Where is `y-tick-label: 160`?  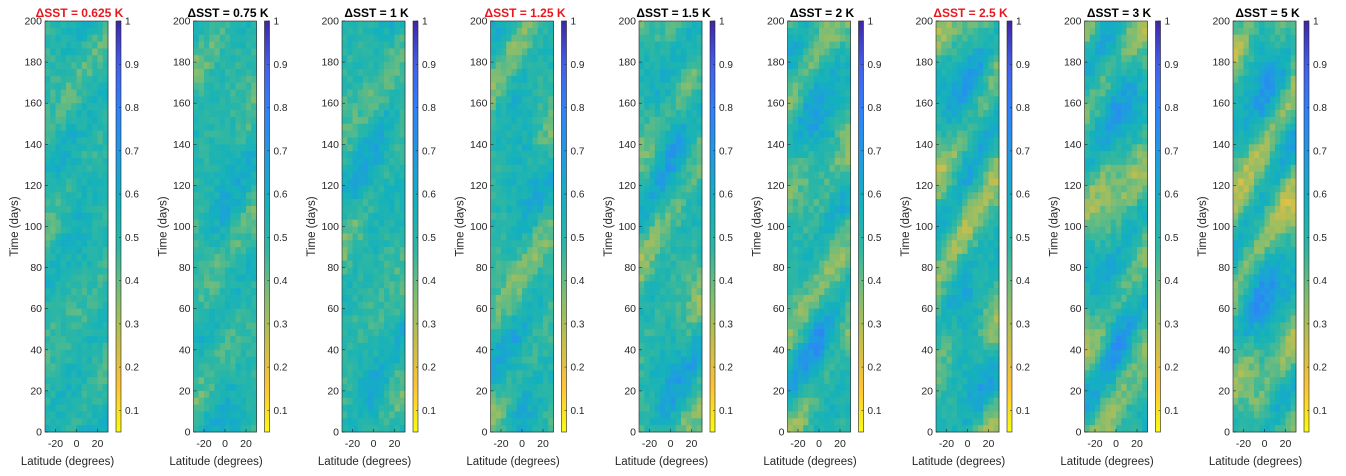 y-tick-label: 160 is located at coordinates (330, 104).